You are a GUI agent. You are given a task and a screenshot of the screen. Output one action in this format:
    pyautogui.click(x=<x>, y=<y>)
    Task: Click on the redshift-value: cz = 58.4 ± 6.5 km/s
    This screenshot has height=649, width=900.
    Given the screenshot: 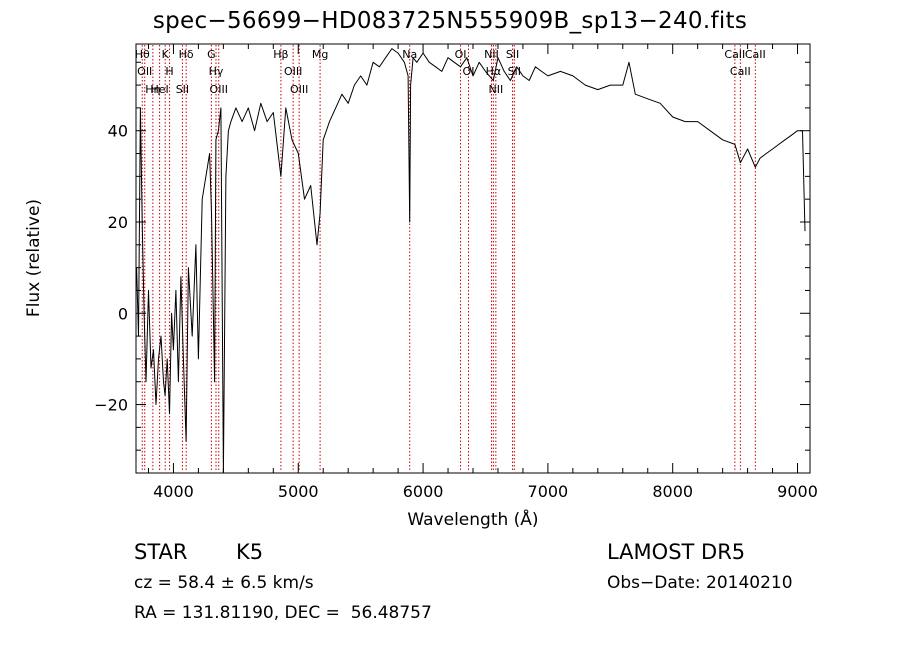 What is the action you would take?
    pyautogui.click(x=224, y=583)
    